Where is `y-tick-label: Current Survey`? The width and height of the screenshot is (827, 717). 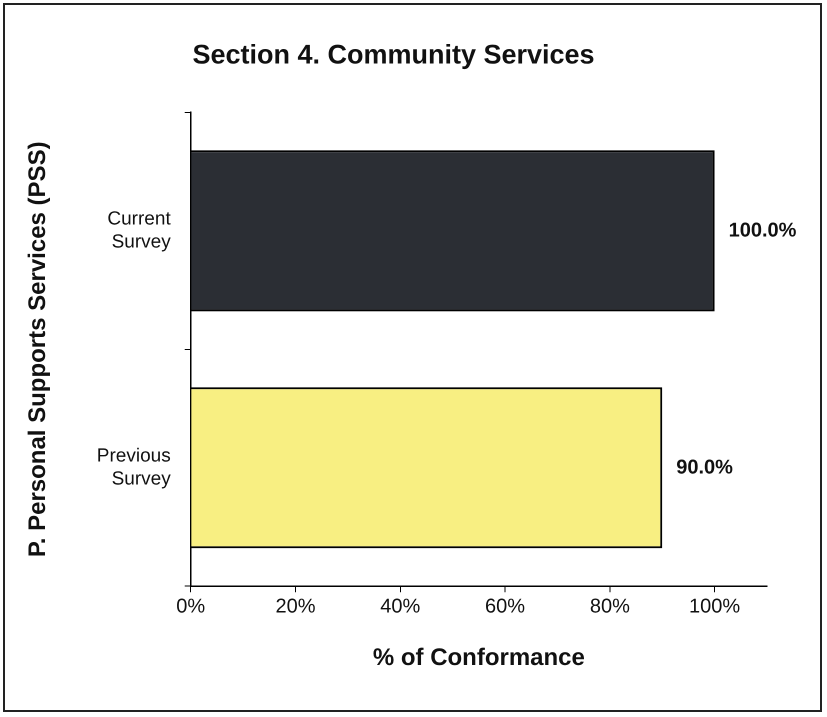 y-tick-label: Current Survey is located at coordinates (139, 230).